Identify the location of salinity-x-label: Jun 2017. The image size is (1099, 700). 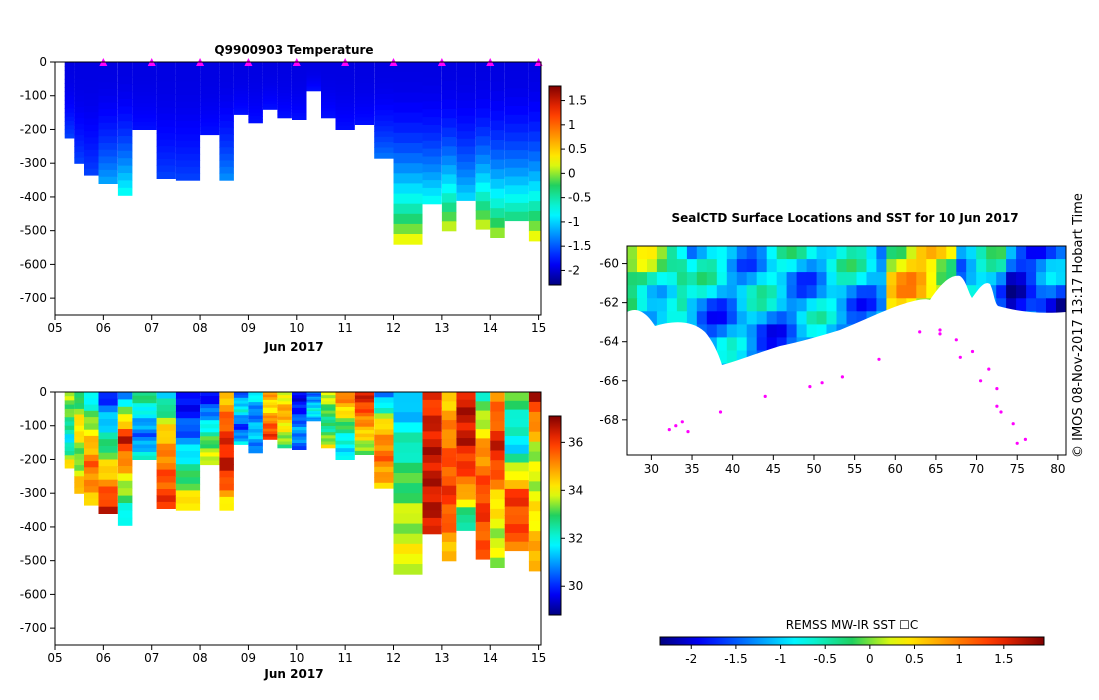
(293, 674).